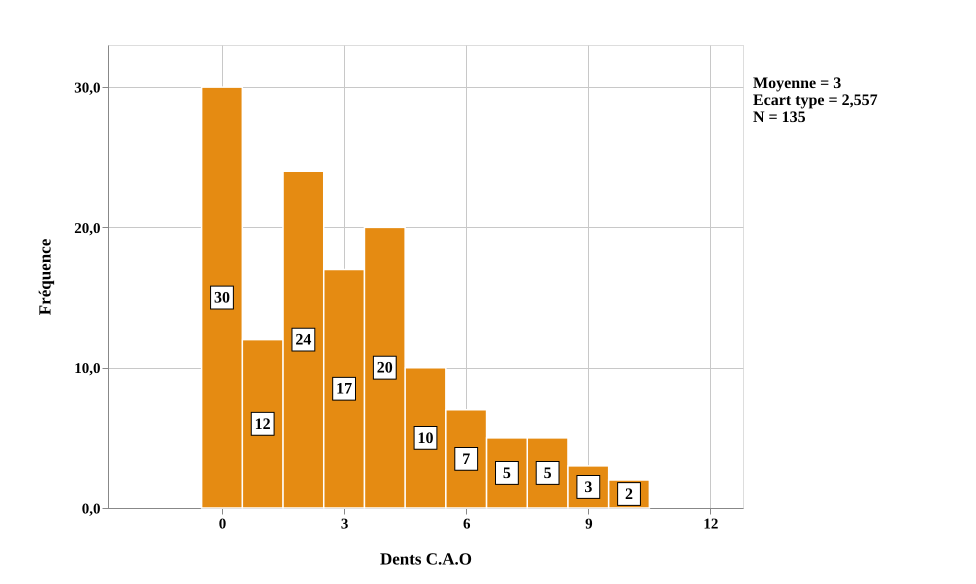 Image resolution: width=976 pixels, height=584 pixels. Describe the element at coordinates (710, 524) in the screenshot. I see `x-tick-label: 12` at that location.